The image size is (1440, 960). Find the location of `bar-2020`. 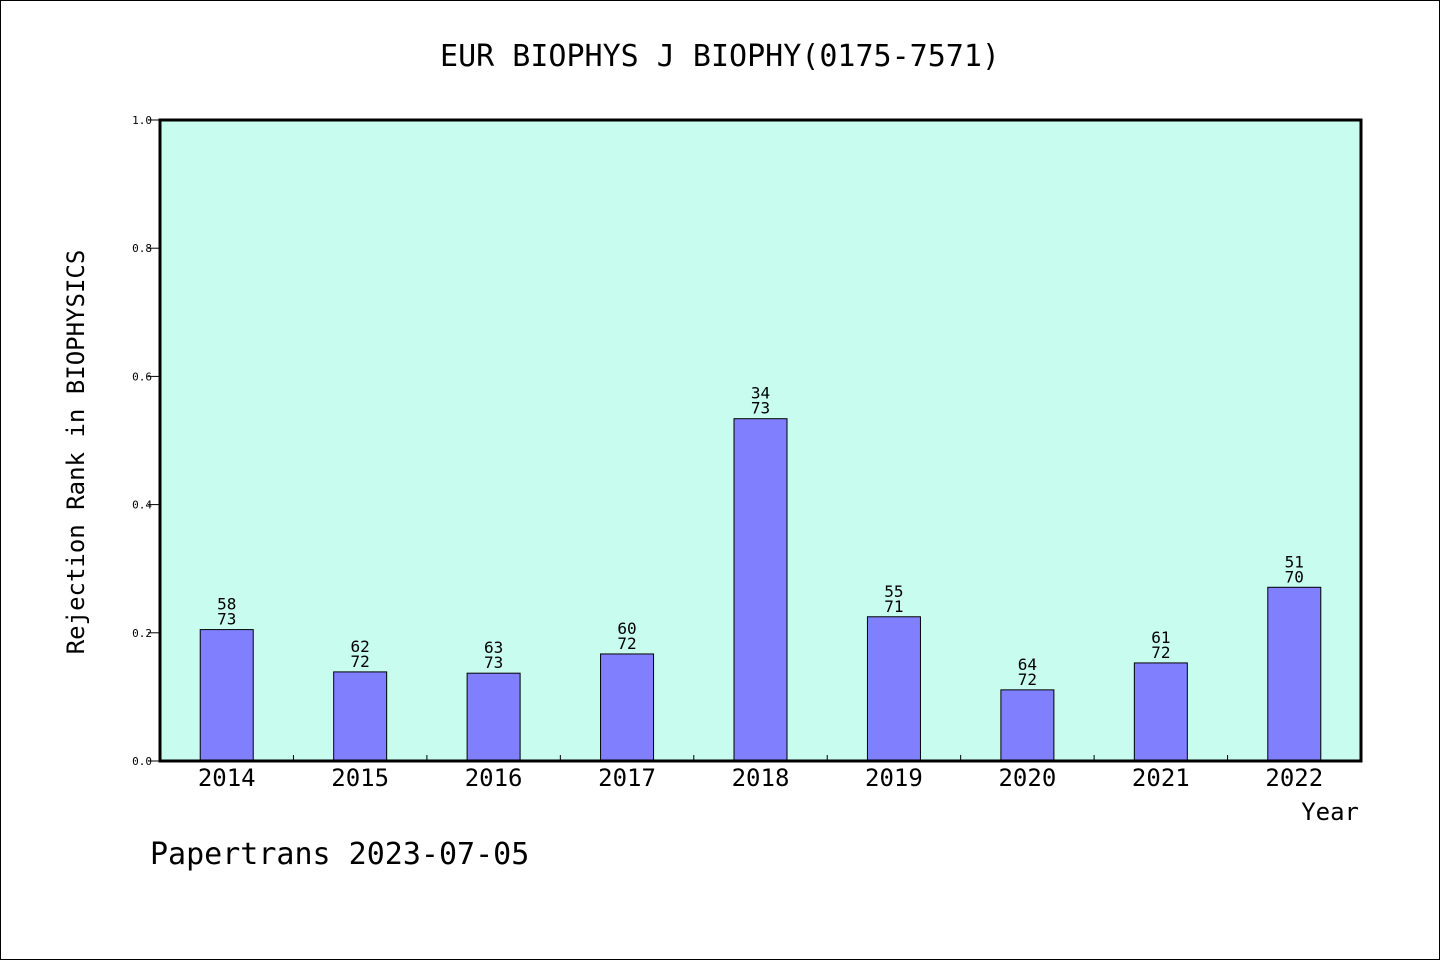

bar-2020 is located at coordinates (1027, 725).